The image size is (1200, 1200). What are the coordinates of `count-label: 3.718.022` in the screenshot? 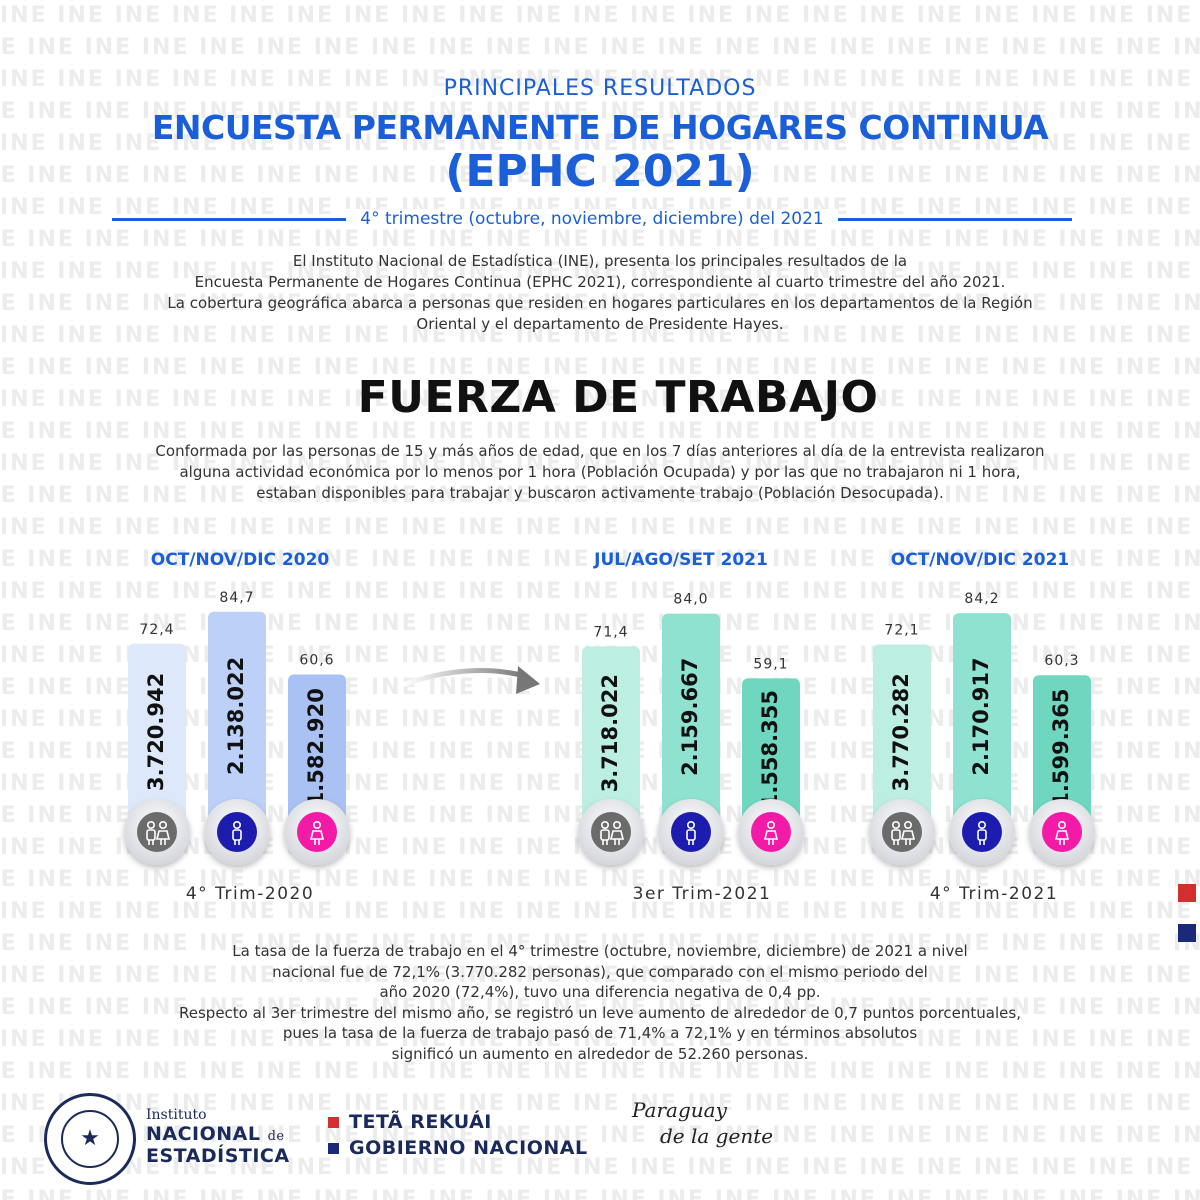 It's located at (610, 733).